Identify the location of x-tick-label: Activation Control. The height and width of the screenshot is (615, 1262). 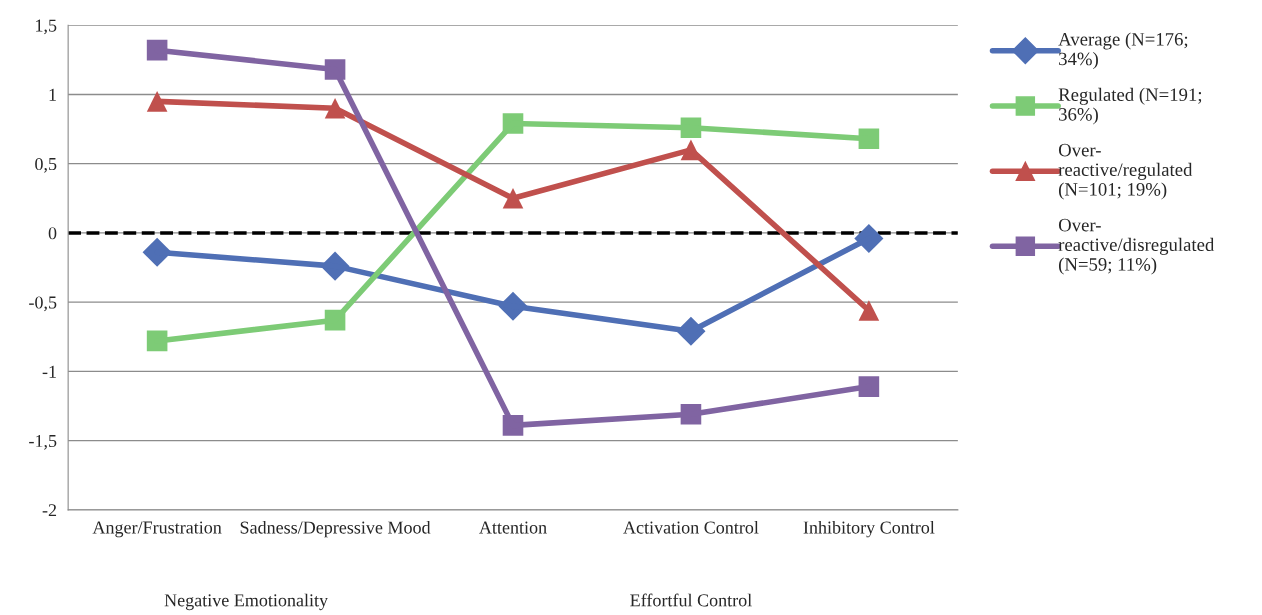
(691, 527).